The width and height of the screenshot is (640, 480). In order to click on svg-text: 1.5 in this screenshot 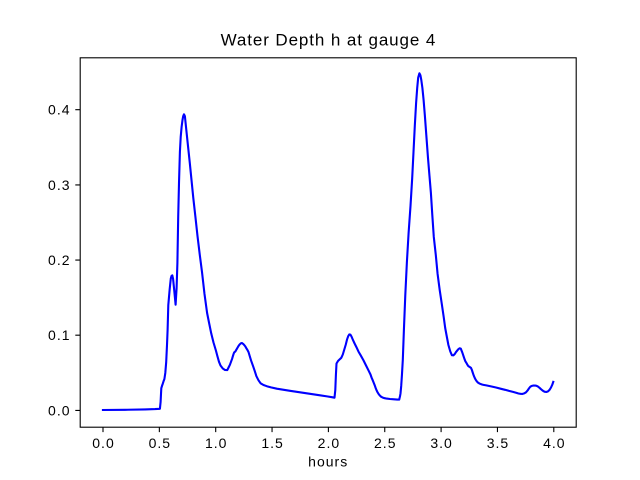, I will do `click(272, 443)`.